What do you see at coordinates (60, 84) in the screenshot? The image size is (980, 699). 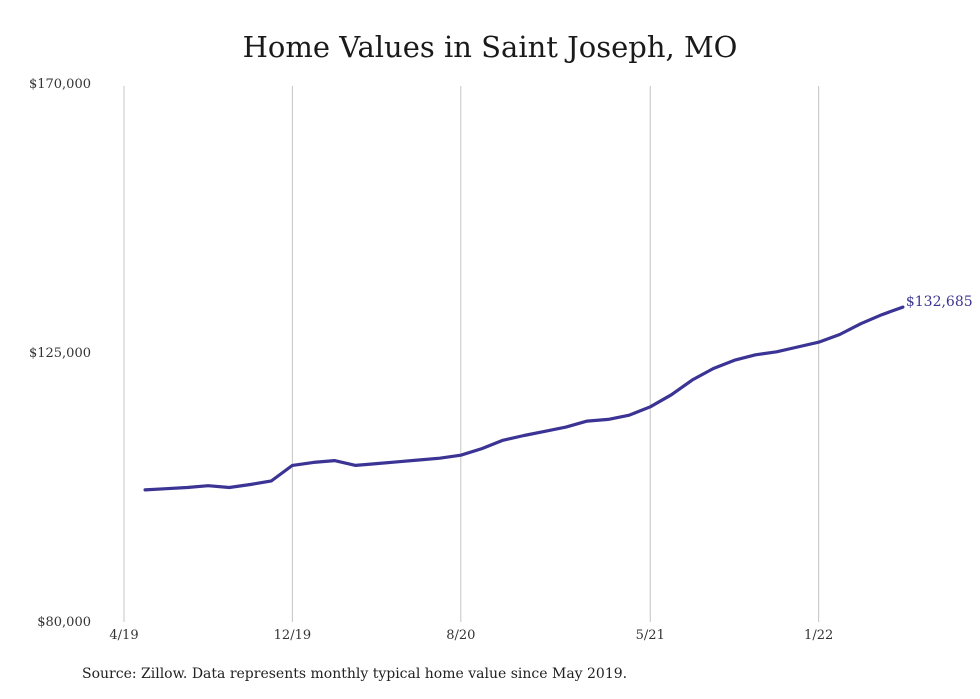 I see `y-tick-label: $170,000` at bounding box center [60, 84].